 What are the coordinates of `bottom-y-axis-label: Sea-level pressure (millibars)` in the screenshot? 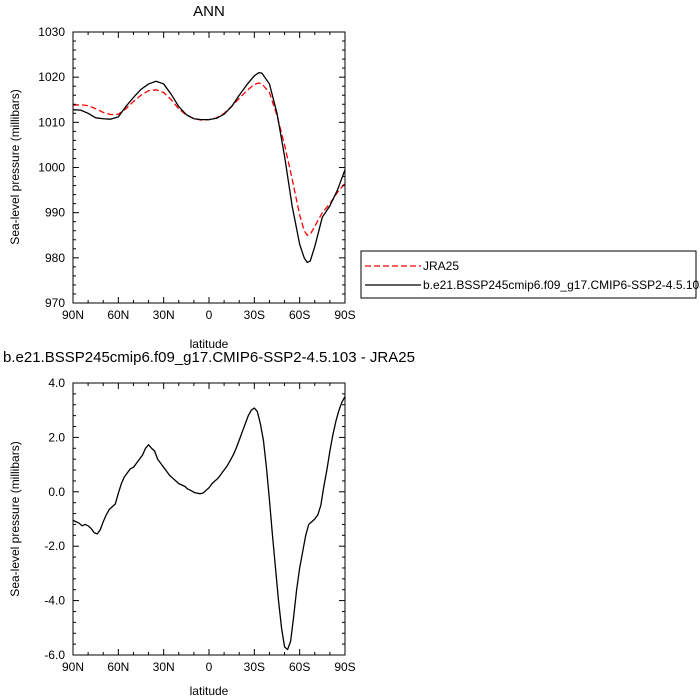 It's located at (15, 518).